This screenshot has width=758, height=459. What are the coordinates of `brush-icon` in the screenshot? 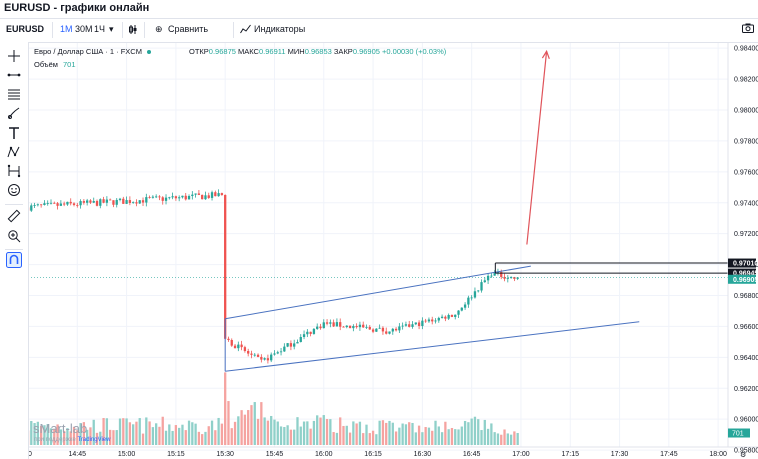 It's located at (14, 113).